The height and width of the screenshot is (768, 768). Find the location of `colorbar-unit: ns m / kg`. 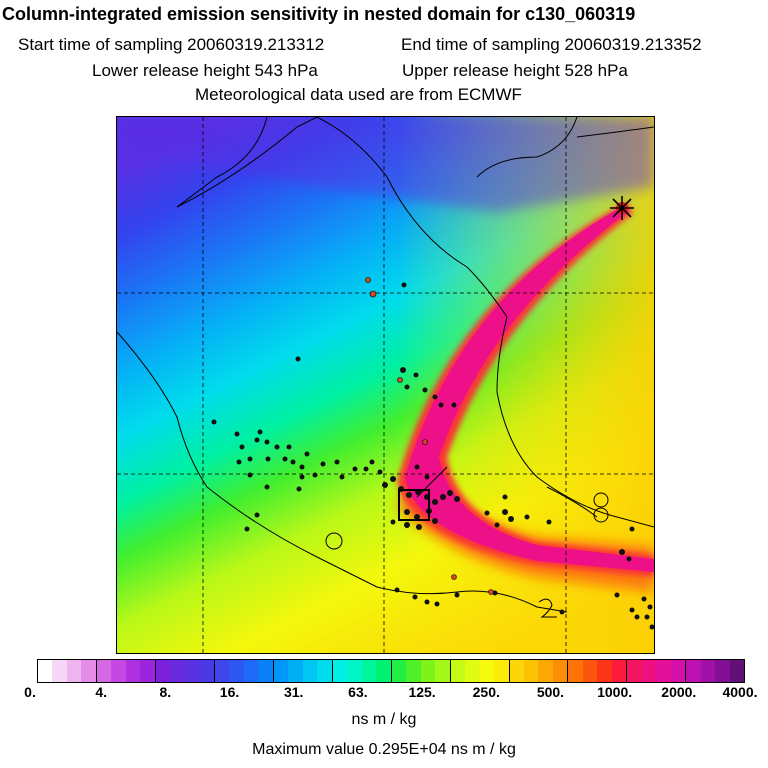

colorbar-unit: ns m / kg is located at coordinates (384, 719).